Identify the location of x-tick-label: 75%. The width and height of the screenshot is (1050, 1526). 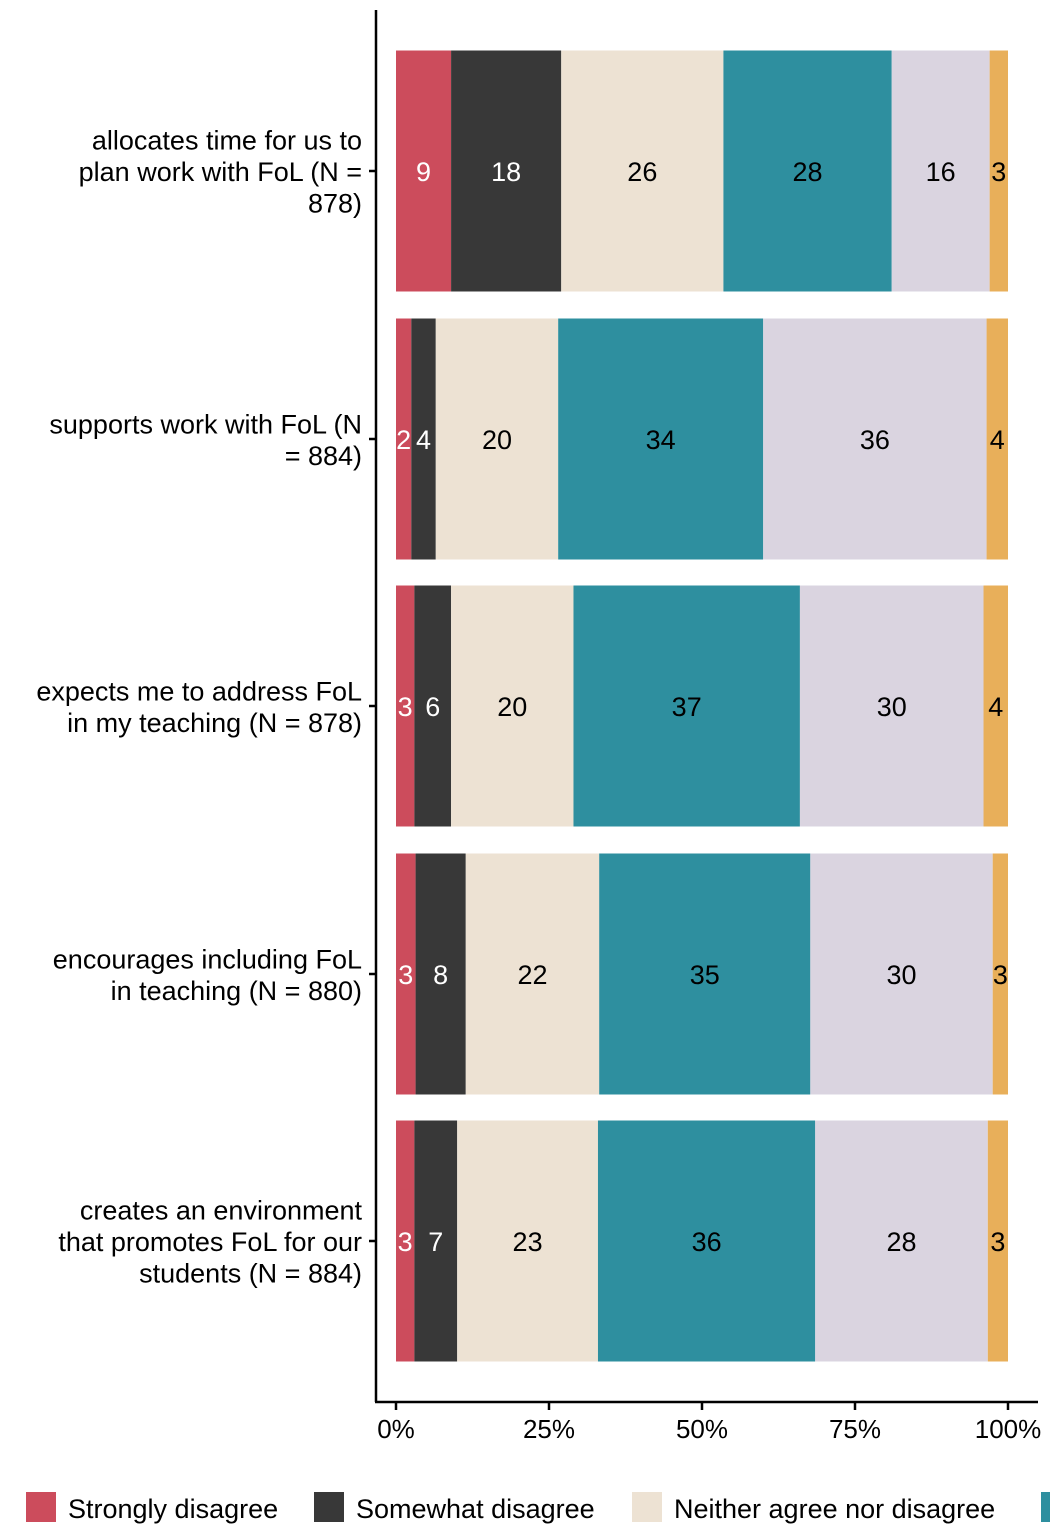
(855, 1429).